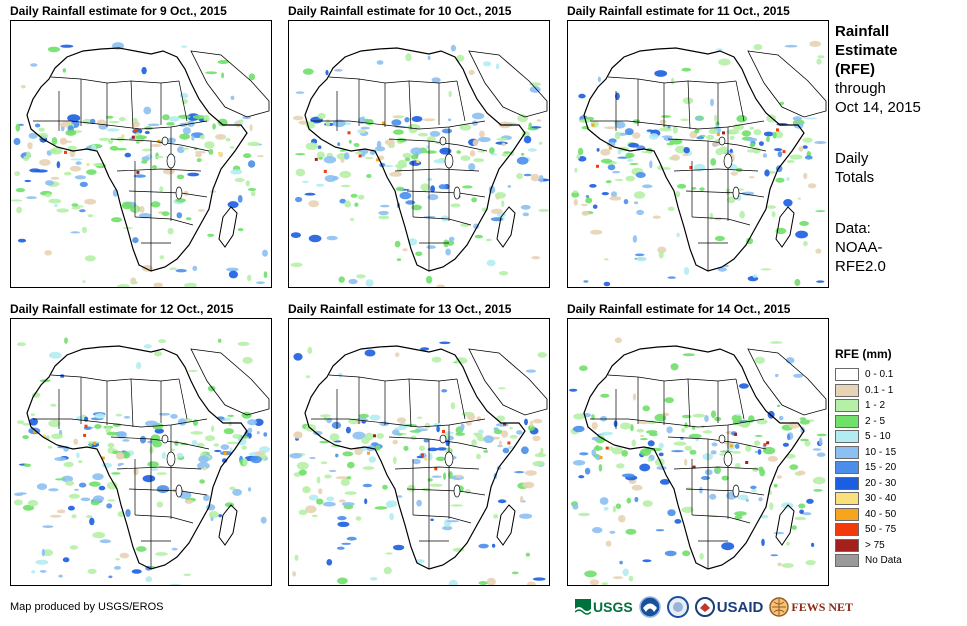 This screenshot has width=967, height=626. I want to click on map-credit: Map produced by USGS/EROS, so click(87, 607).